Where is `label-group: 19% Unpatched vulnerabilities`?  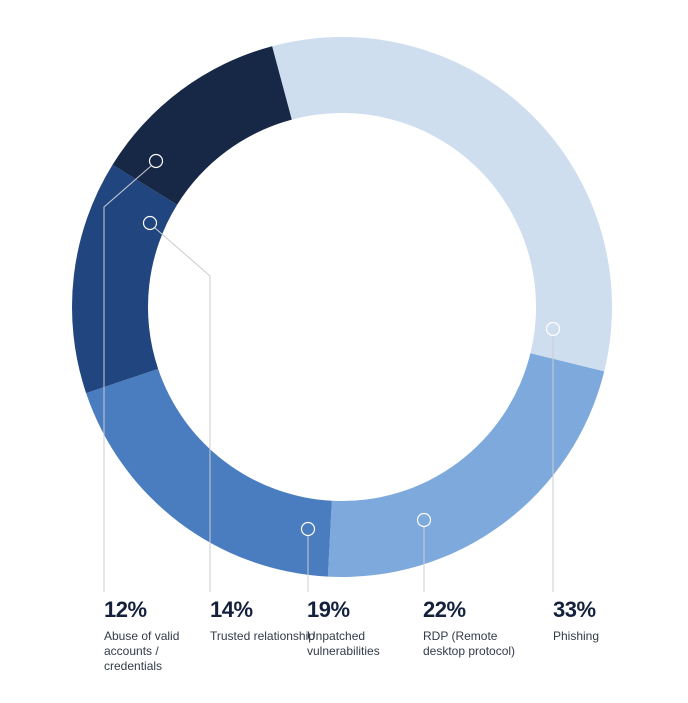
label-group: 19% Unpatched vulnerabilities is located at coordinates (357, 628).